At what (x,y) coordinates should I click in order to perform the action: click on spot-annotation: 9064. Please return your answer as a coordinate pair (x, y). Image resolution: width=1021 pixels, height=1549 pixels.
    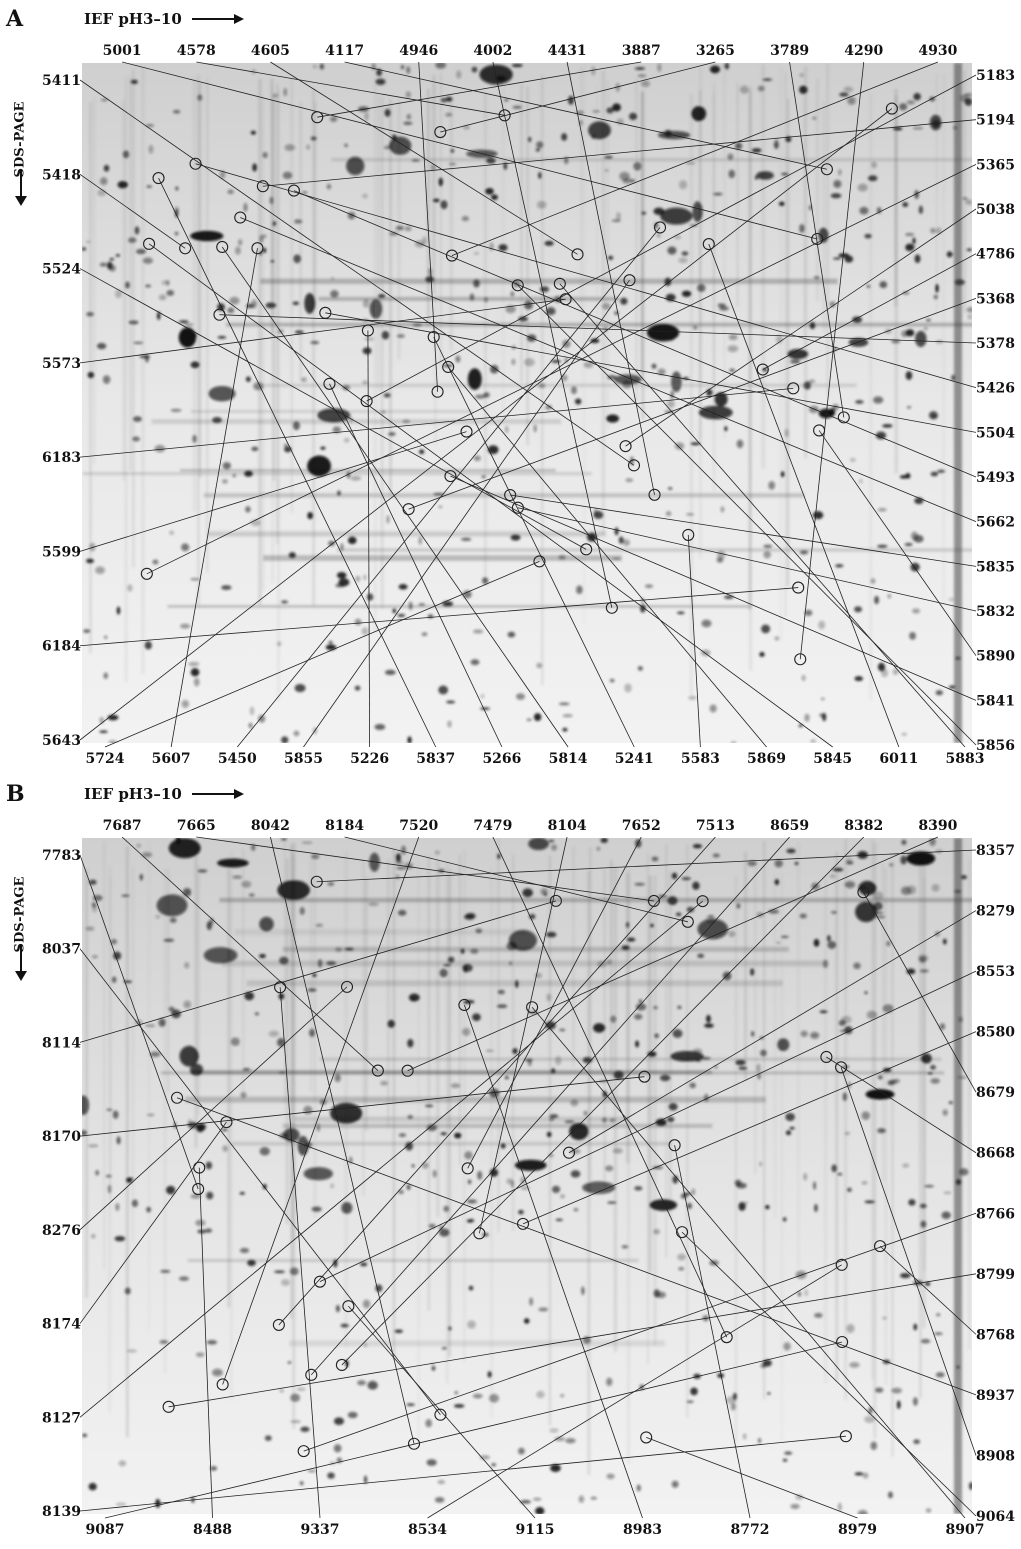
    Looking at the image, I should click on (845, 1375).